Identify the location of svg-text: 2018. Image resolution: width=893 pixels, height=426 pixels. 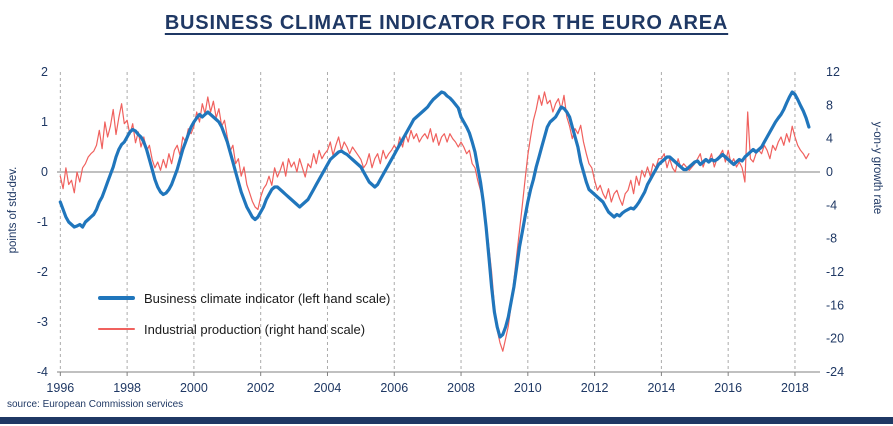
(795, 388).